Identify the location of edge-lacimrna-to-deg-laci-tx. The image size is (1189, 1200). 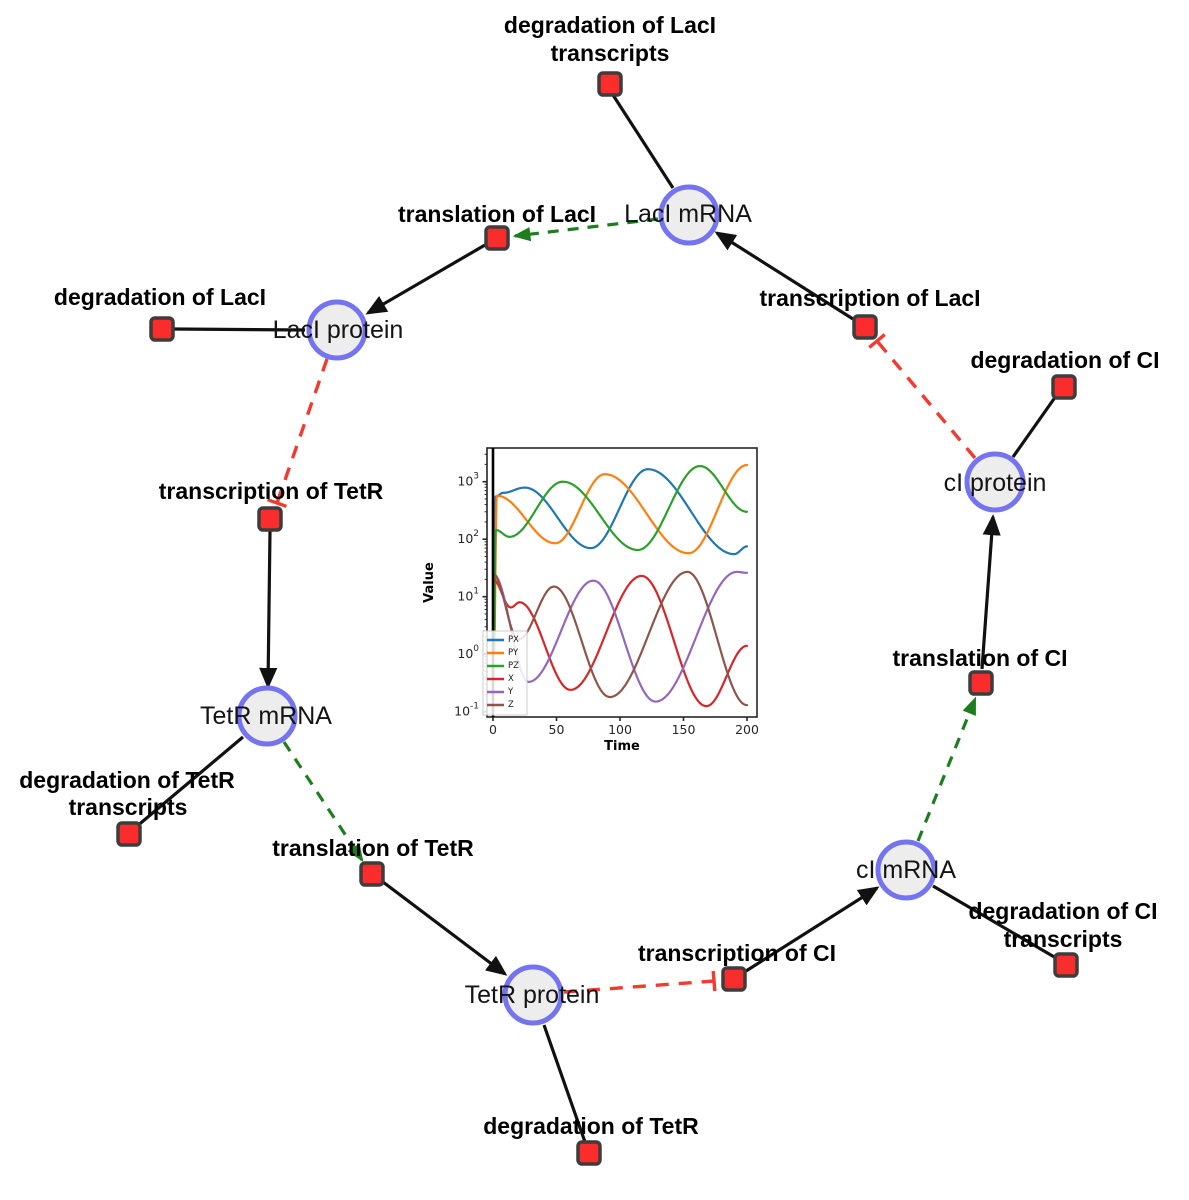
(643, 141).